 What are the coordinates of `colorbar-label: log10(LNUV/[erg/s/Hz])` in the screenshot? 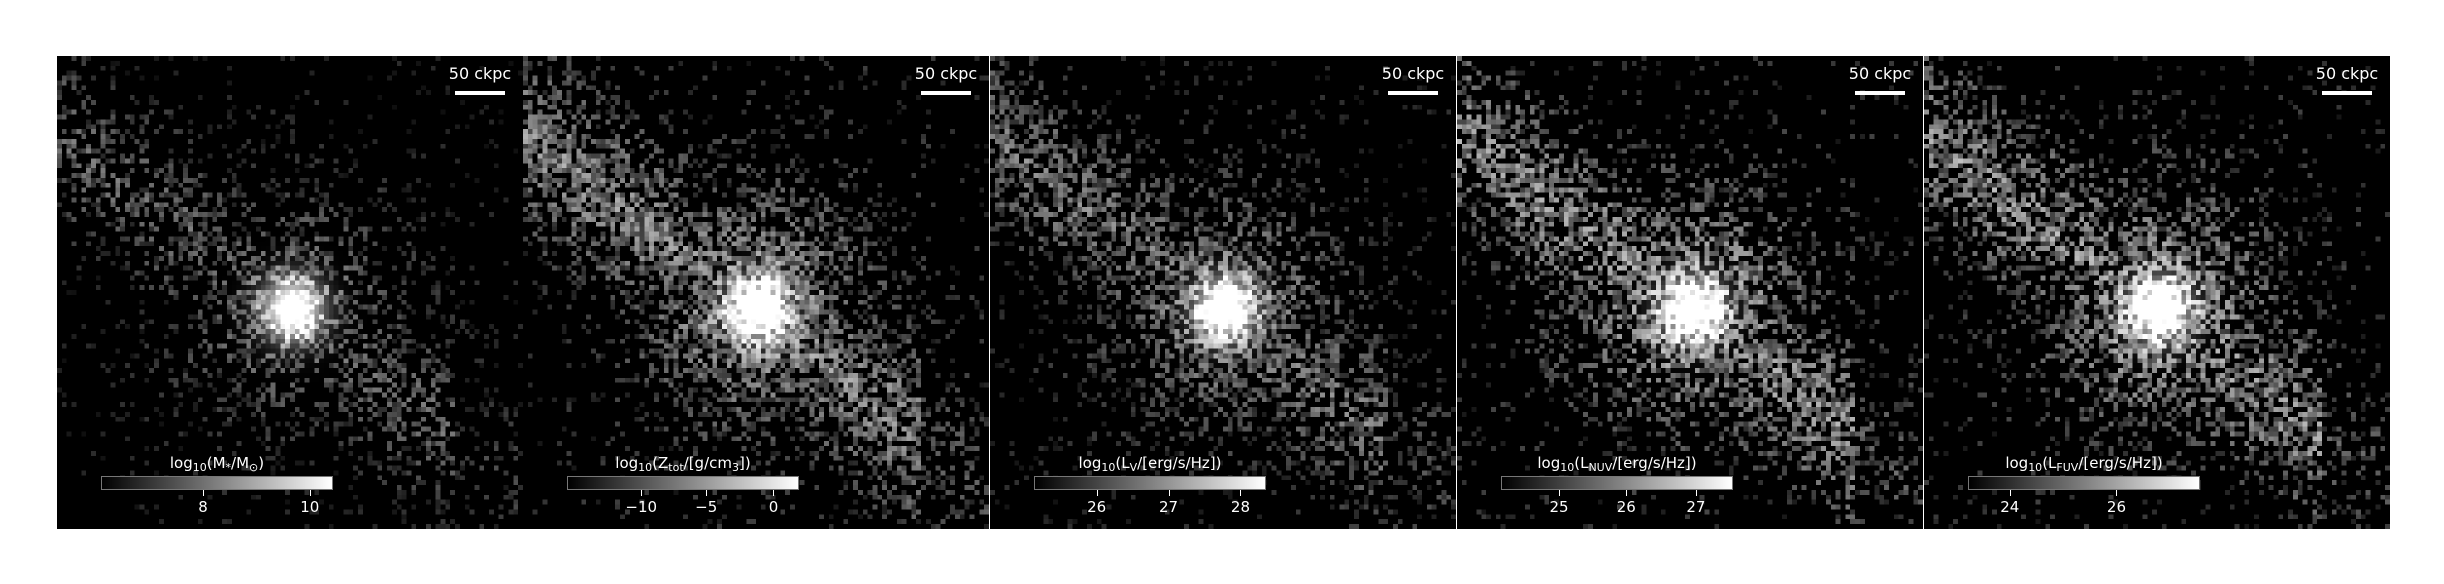 It's located at (1617, 464).